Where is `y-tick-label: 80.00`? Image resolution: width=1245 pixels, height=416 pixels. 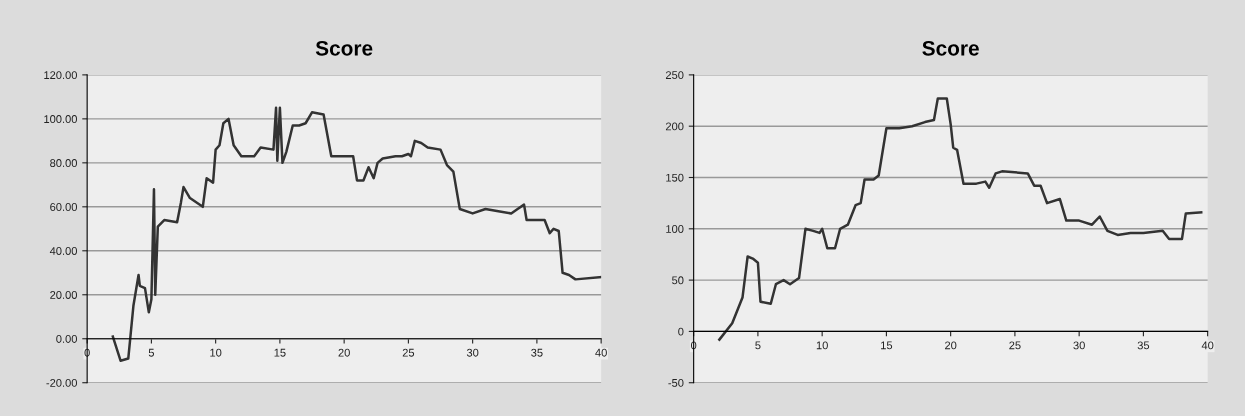 y-tick-label: 80.00 is located at coordinates (63, 163).